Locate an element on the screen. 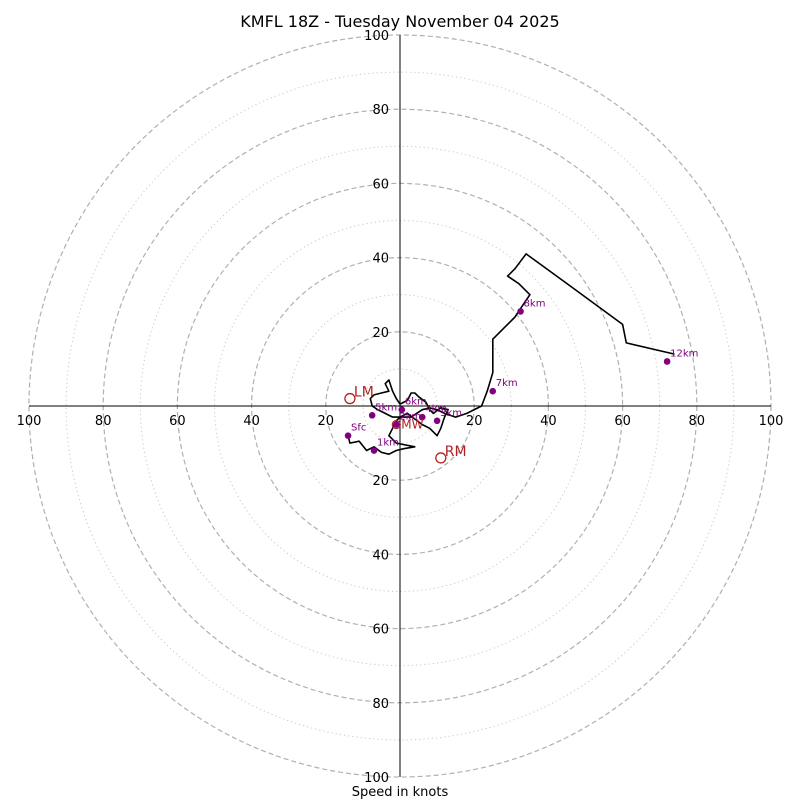 This screenshot has width=800, height=800. height-marker-12km is located at coordinates (667, 361).